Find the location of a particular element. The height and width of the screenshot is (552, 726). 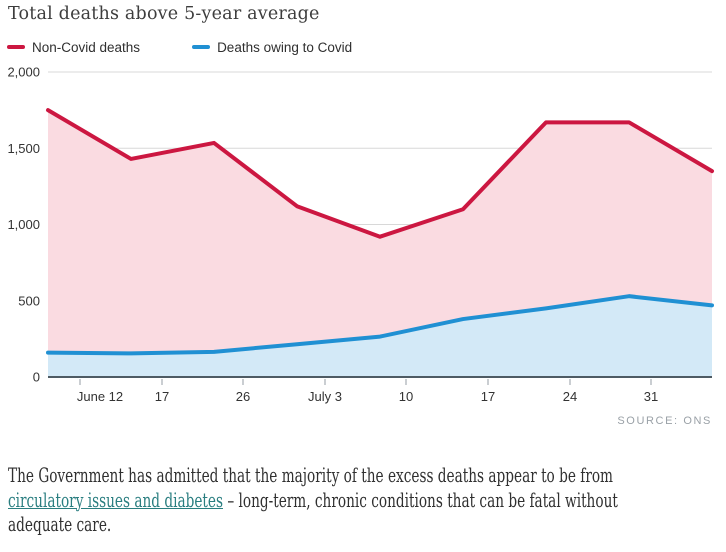

y-tick-label: 500 is located at coordinates (29, 300).